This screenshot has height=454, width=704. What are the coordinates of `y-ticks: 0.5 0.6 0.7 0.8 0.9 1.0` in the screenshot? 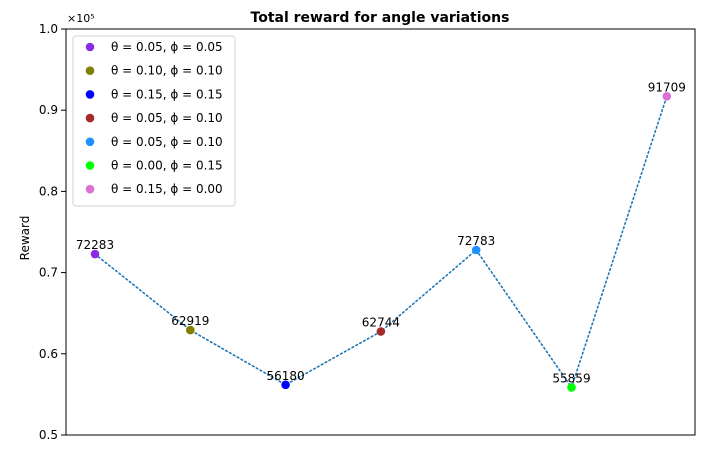 It's located at (52, 232).